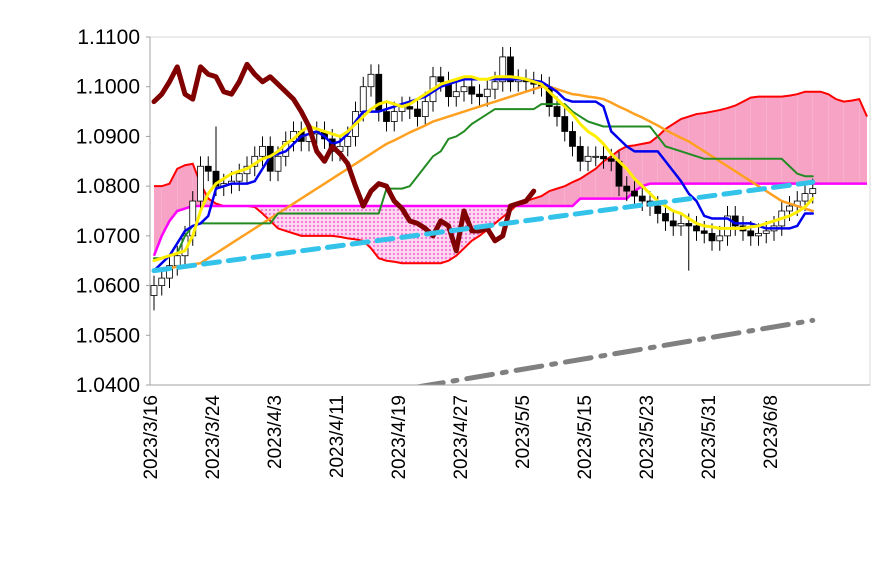 This screenshot has height=561, width=874. I want to click on x-tick-label: 2023/3/24, so click(213, 437).